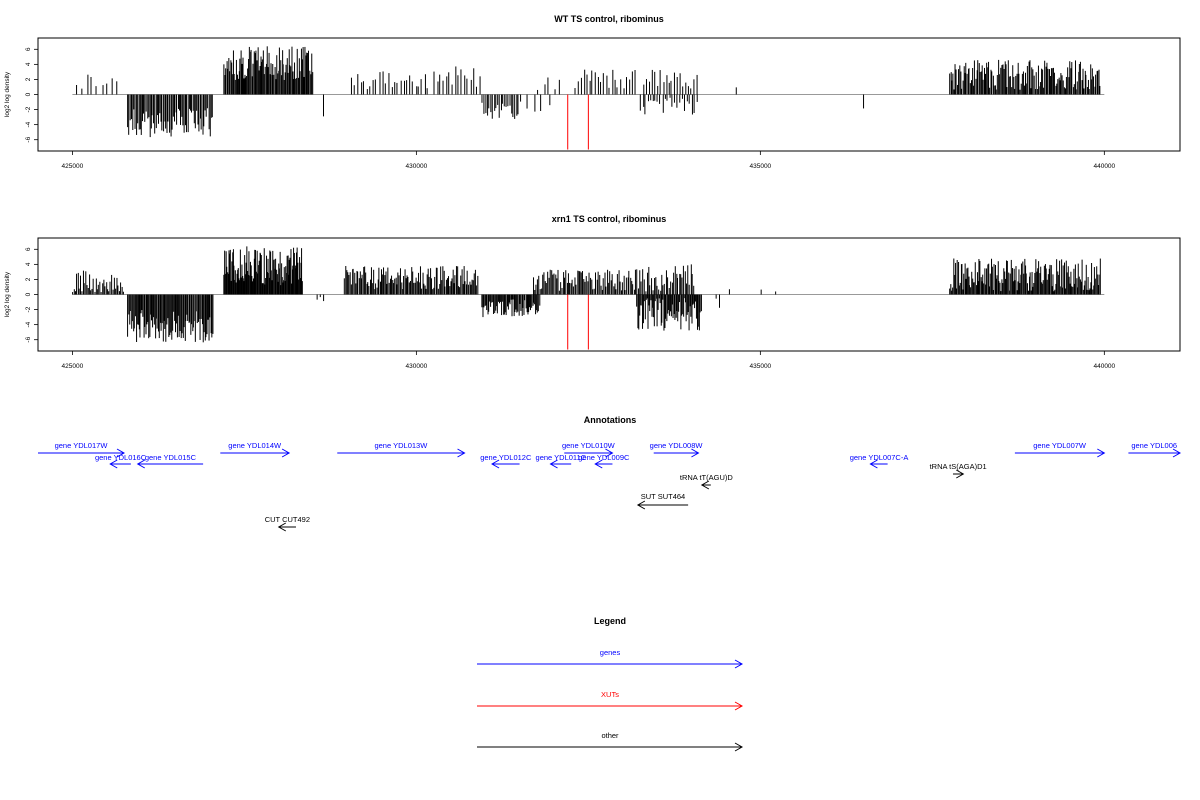 Image resolution: width=1200 pixels, height=800 pixels. I want to click on feature-label: gene YDL014W, so click(255, 445).